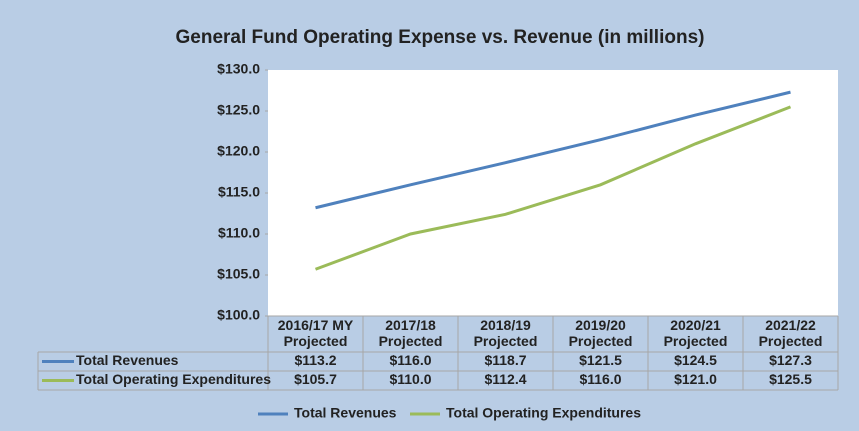 The image size is (859, 431). Describe the element at coordinates (696, 333) in the screenshot. I see `x-tick-label: 2020/21 Projected` at that location.